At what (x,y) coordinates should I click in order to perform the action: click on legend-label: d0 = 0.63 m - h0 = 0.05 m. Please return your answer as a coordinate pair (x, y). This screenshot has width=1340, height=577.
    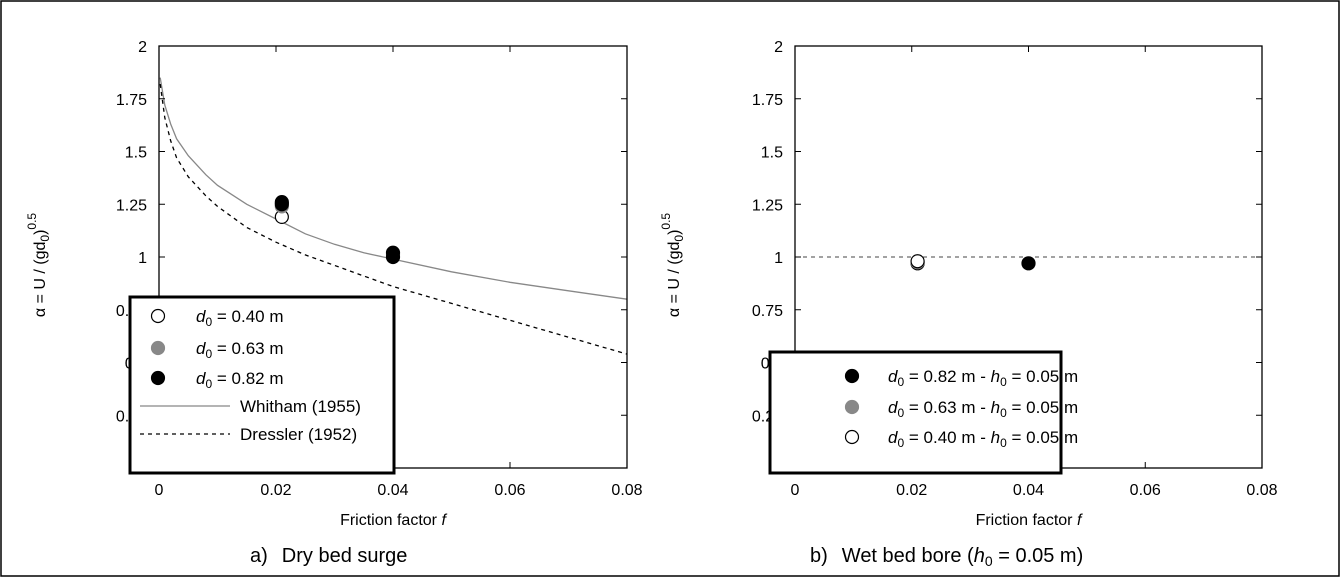
    Looking at the image, I should click on (983, 409).